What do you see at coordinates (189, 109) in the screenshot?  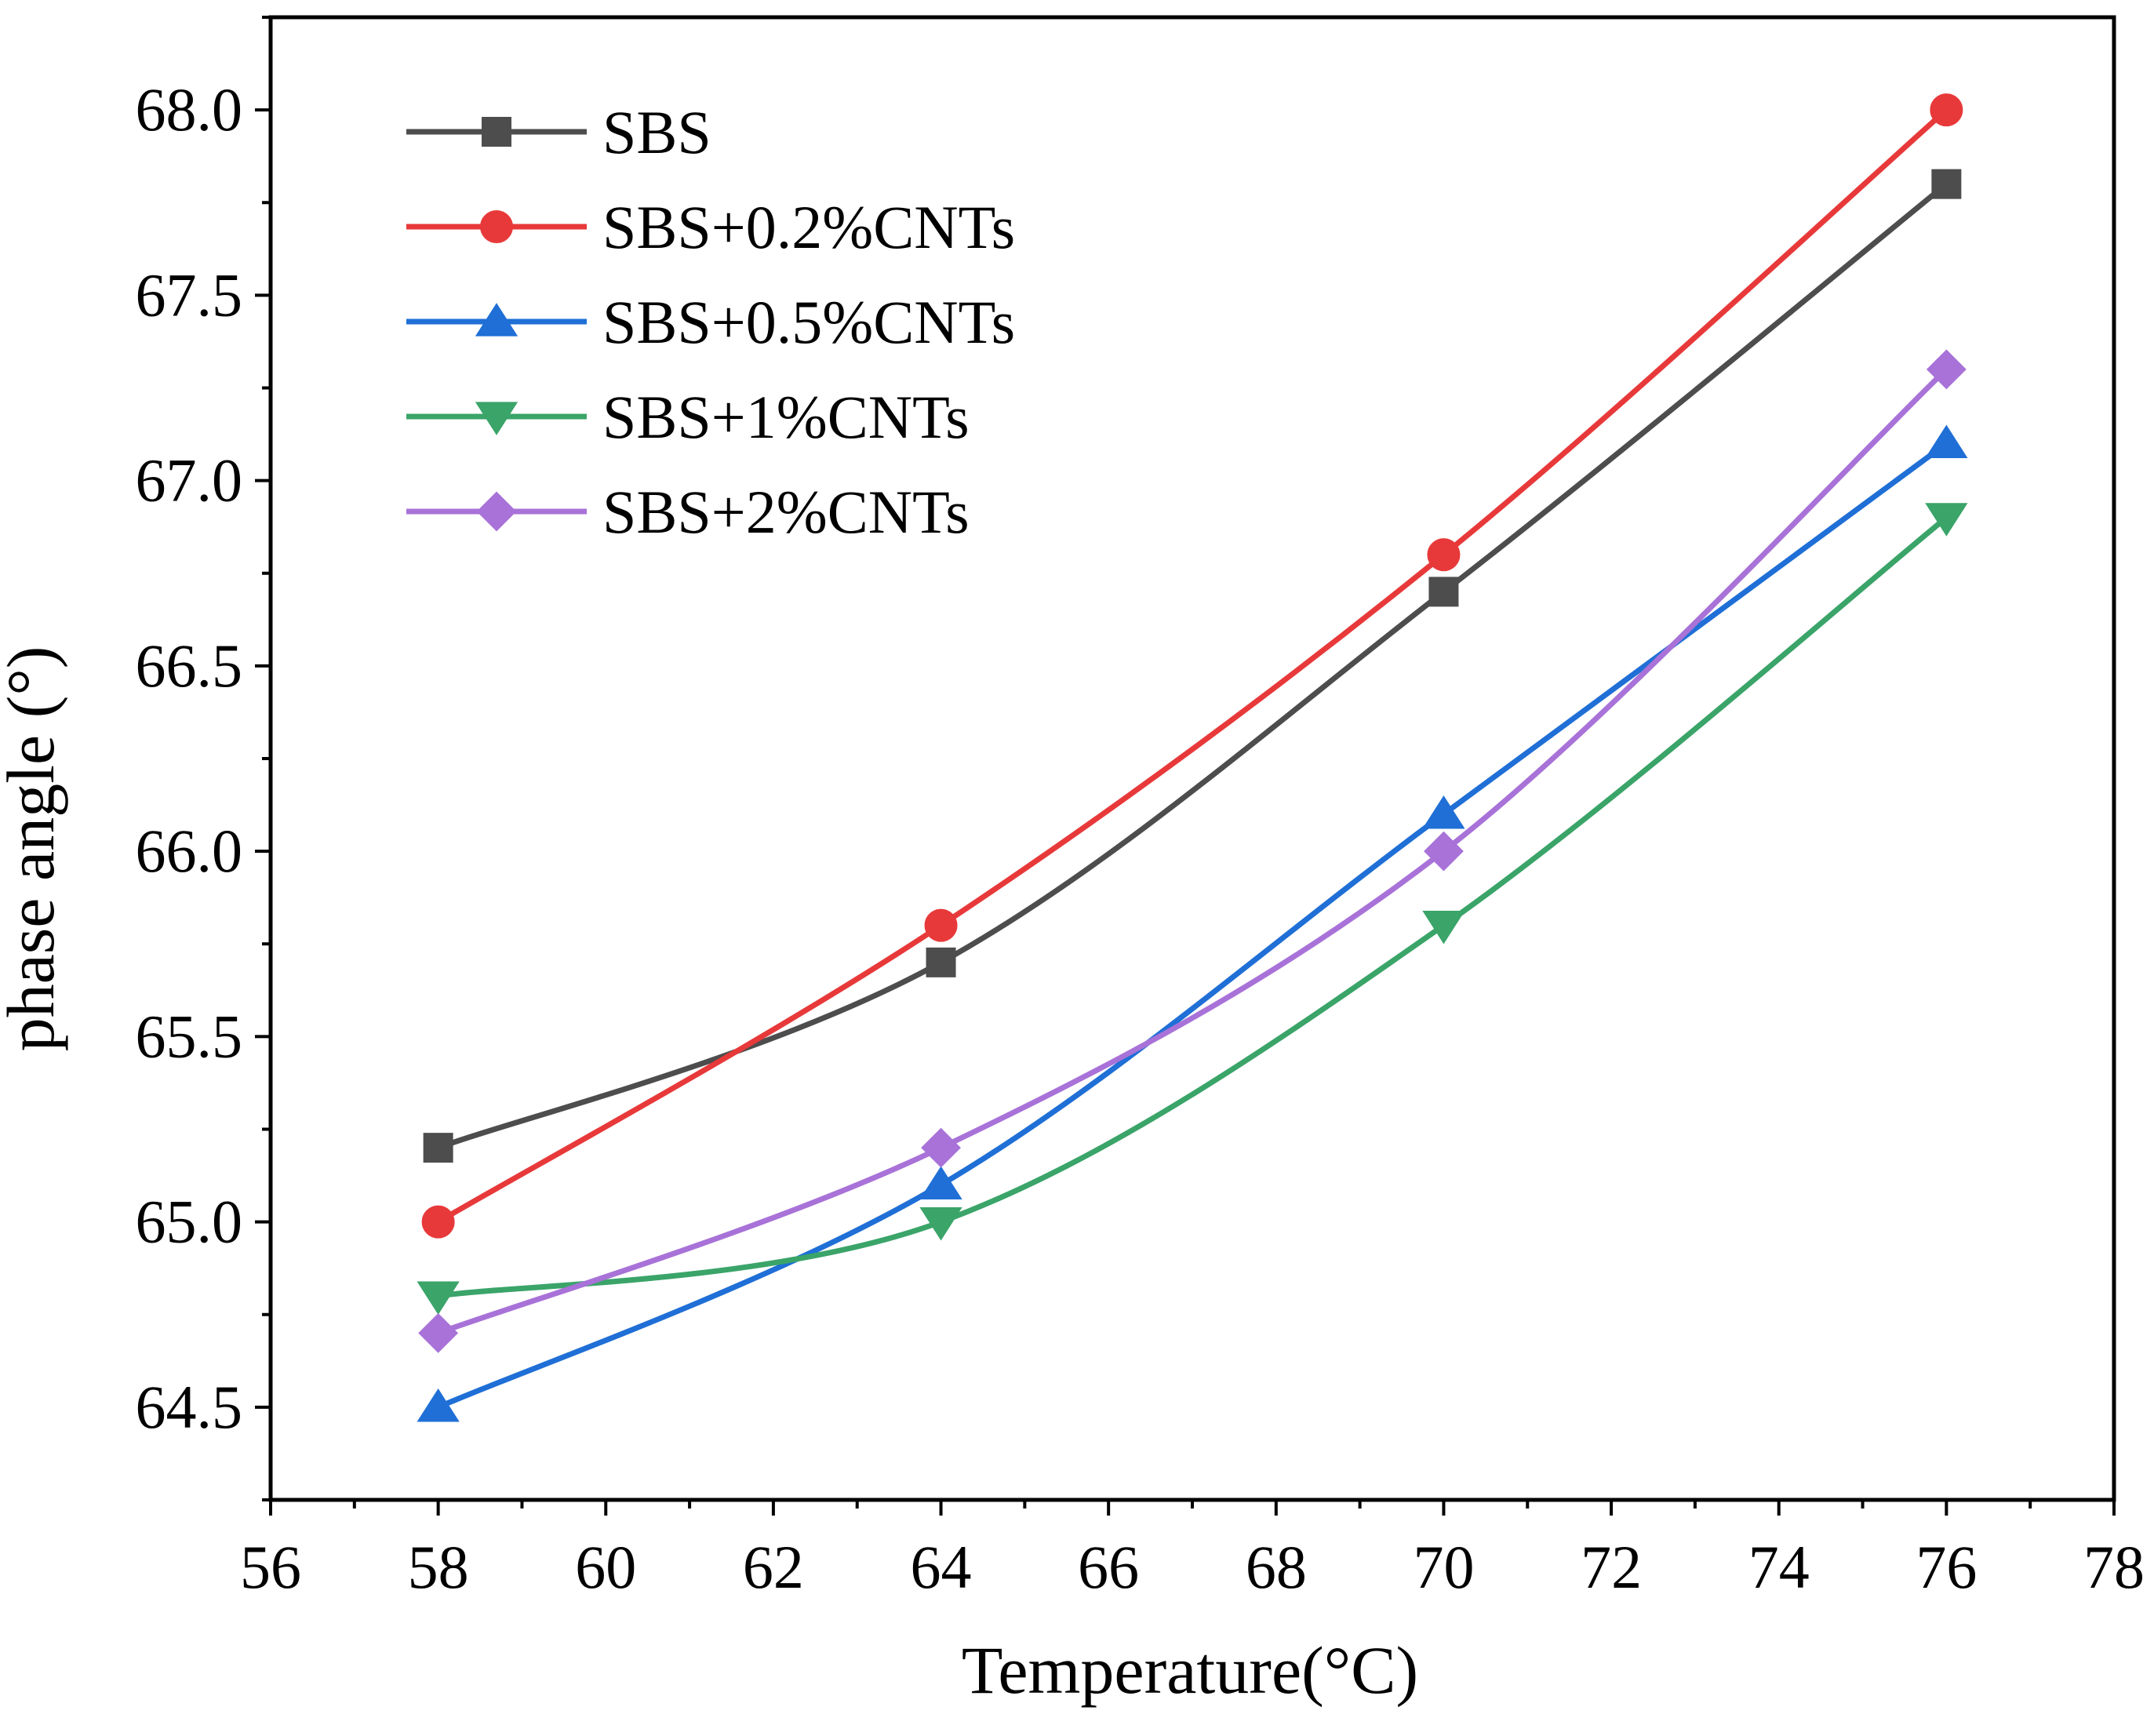 I see `y-tick-label: 68.0` at bounding box center [189, 109].